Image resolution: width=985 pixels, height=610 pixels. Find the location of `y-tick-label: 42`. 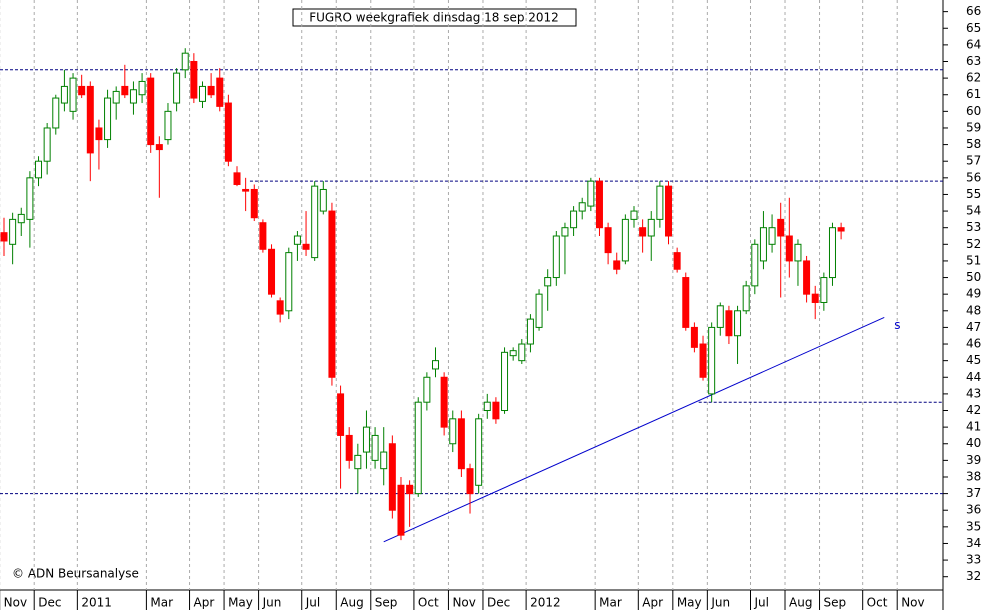

y-tick-label: 42 is located at coordinates (973, 410).